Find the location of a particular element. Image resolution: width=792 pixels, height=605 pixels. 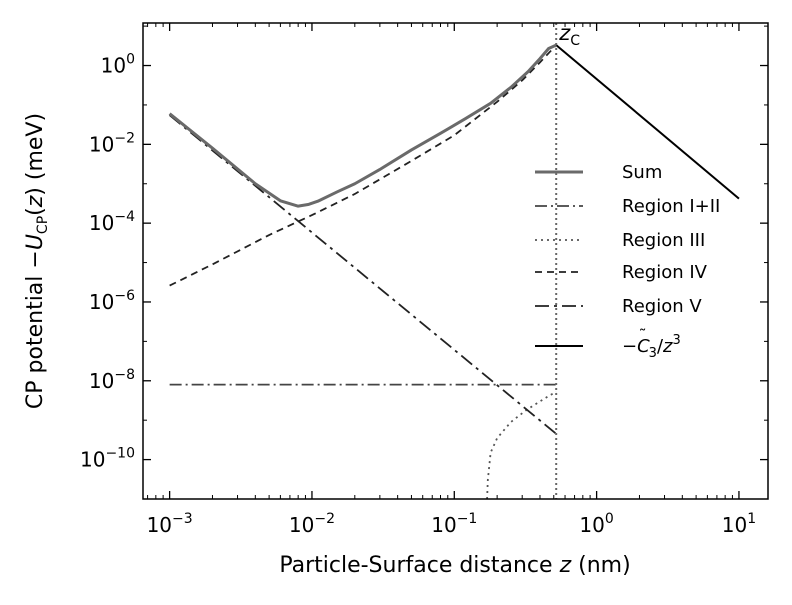

series-region-iii is located at coordinates (521, 445).